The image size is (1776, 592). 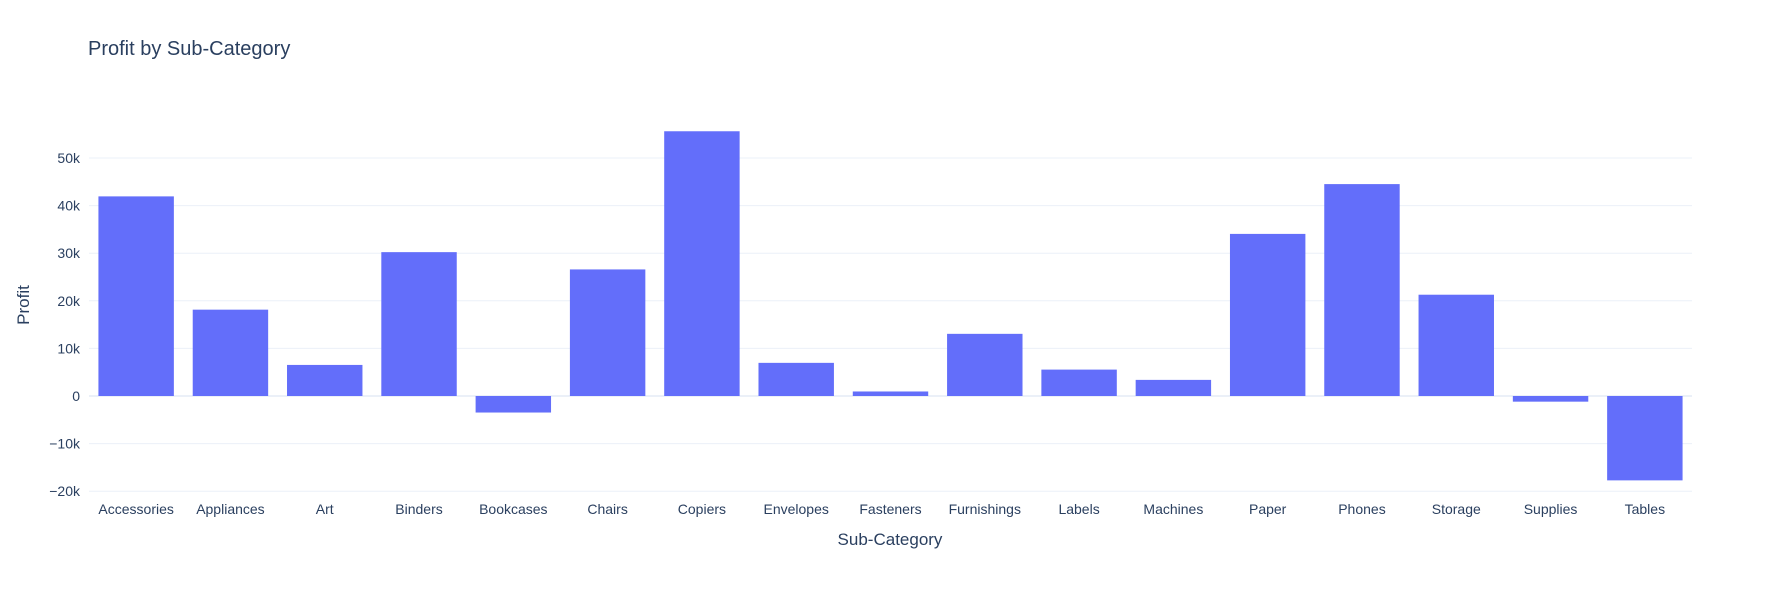 What do you see at coordinates (325, 380) in the screenshot?
I see `bar-art` at bounding box center [325, 380].